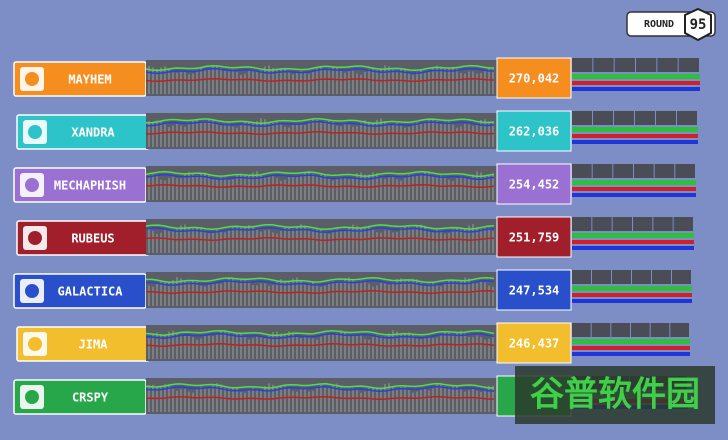 The image size is (728, 440). I want to click on team-name: GALACTICA, so click(90, 292).